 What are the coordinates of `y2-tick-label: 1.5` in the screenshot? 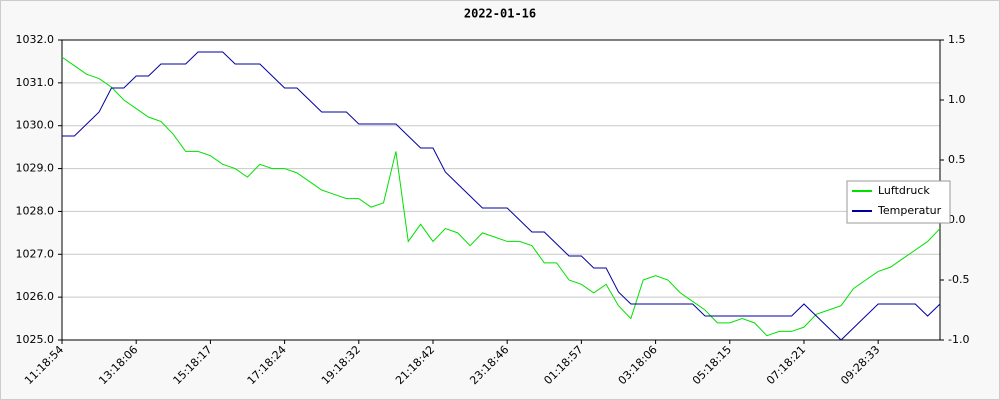 It's located at (957, 39).